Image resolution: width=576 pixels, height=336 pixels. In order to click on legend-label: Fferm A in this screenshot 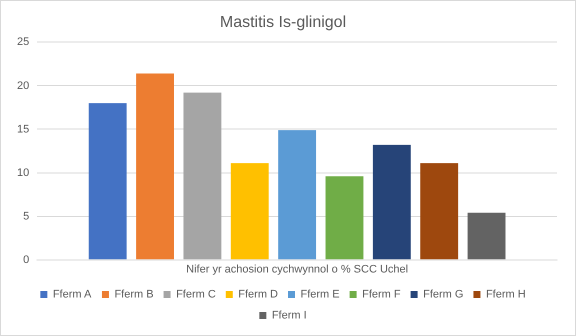, I will do `click(72, 294)`.